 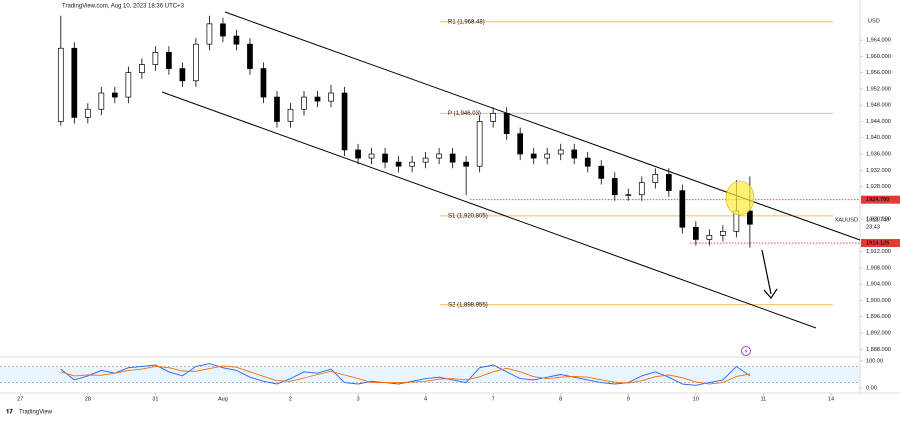 I want to click on x-tick-label: Aug, so click(x=223, y=399).